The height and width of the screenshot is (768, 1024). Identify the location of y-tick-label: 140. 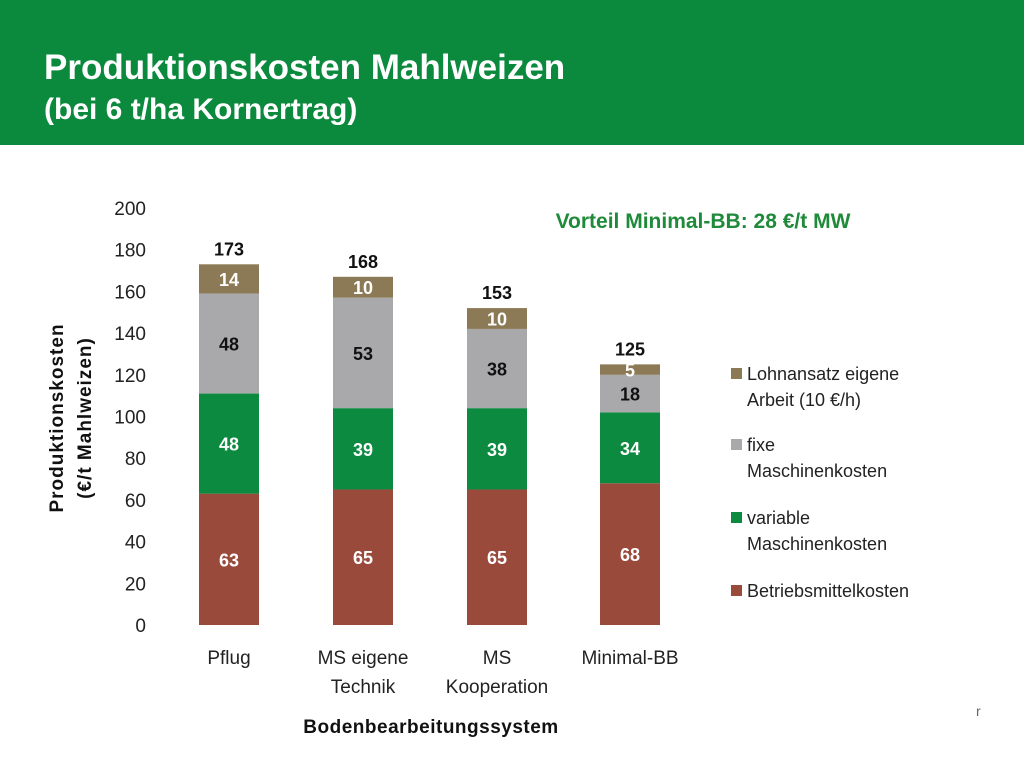
(130, 334).